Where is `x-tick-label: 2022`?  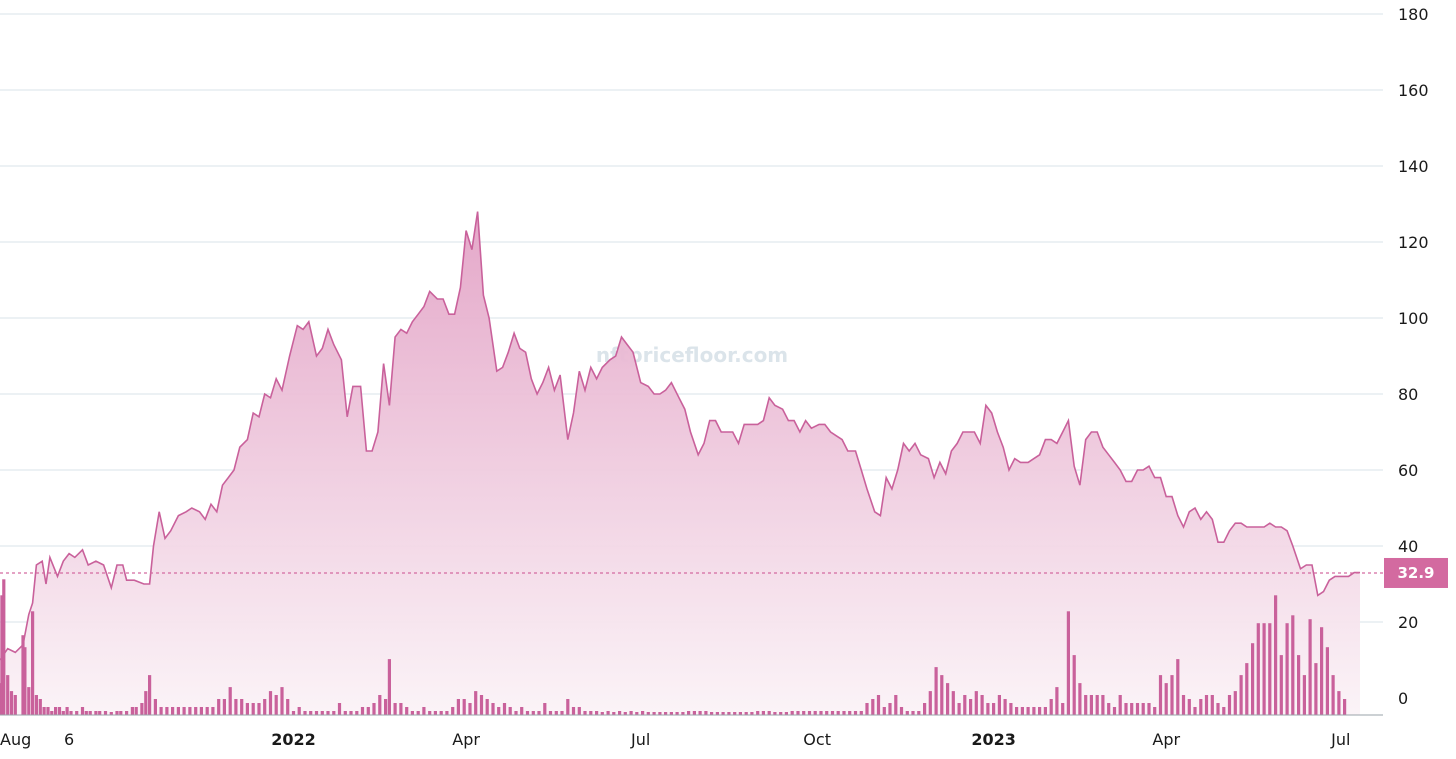 x-tick-label: 2022 is located at coordinates (293, 739).